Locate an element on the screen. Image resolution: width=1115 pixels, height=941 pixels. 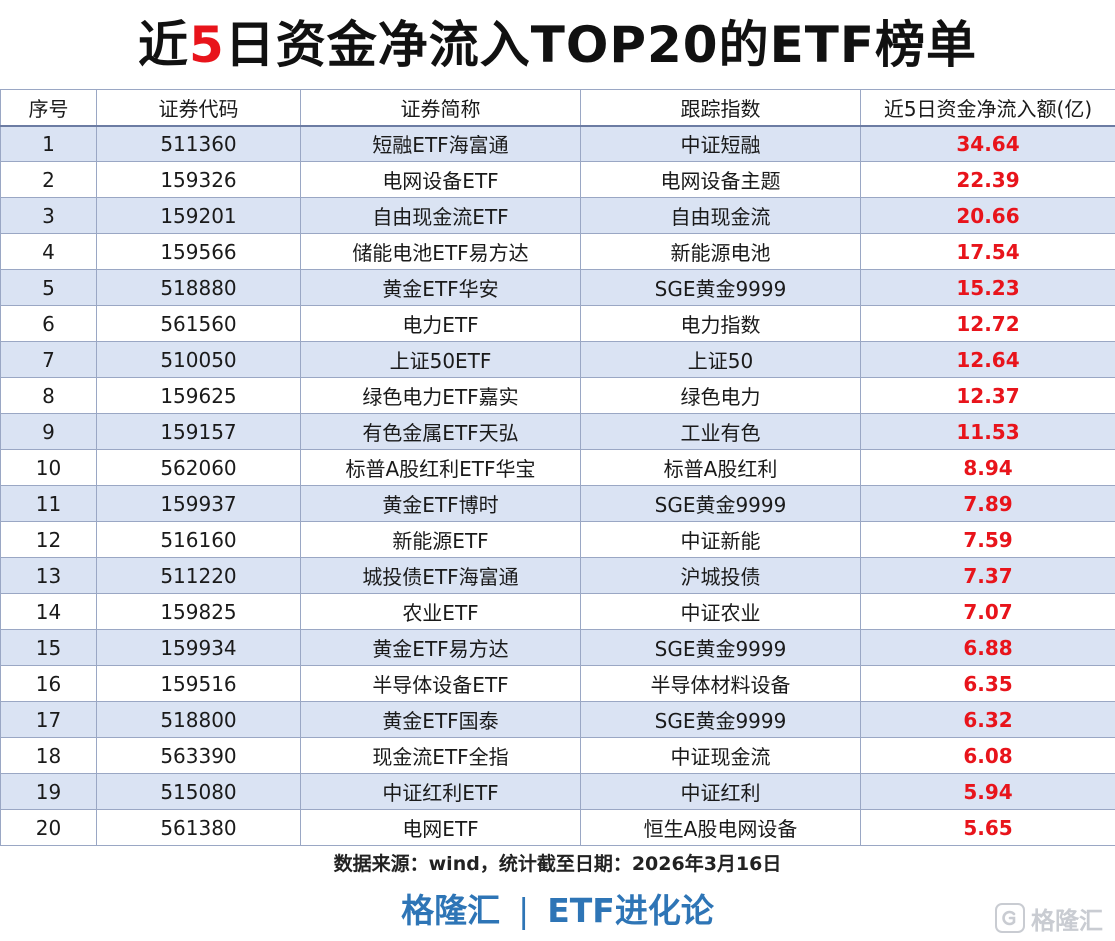
table-row: 19 515080 中证红利ETF 中证红利 5.94 is located at coordinates (557, 791).